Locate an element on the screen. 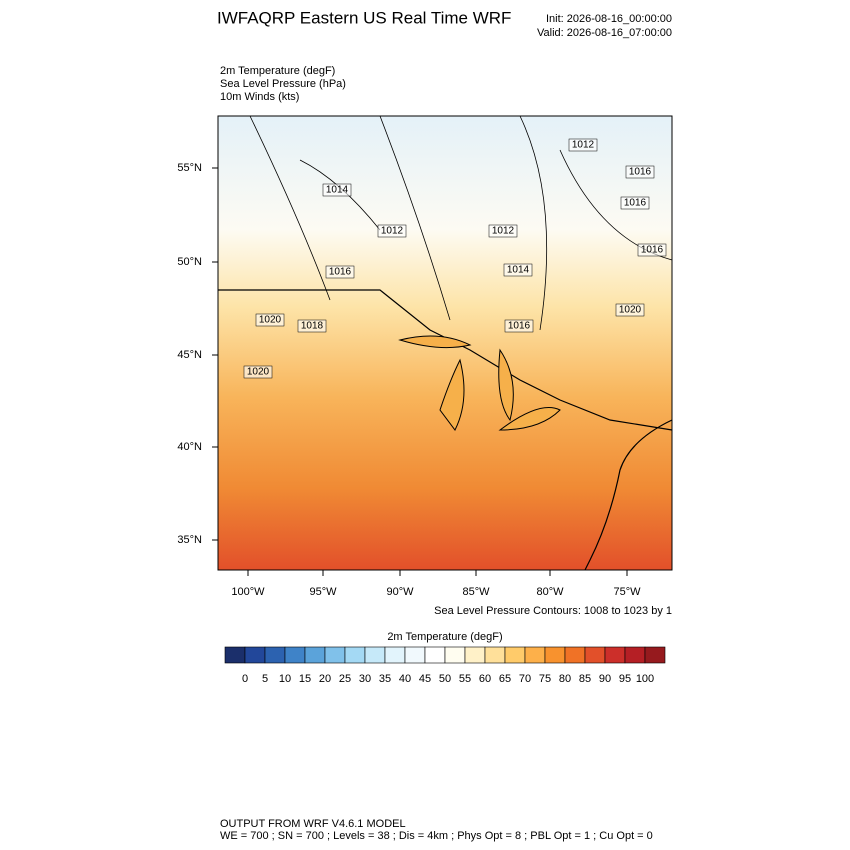 The width and height of the screenshot is (850, 850). coastline is located at coordinates (628, 495).